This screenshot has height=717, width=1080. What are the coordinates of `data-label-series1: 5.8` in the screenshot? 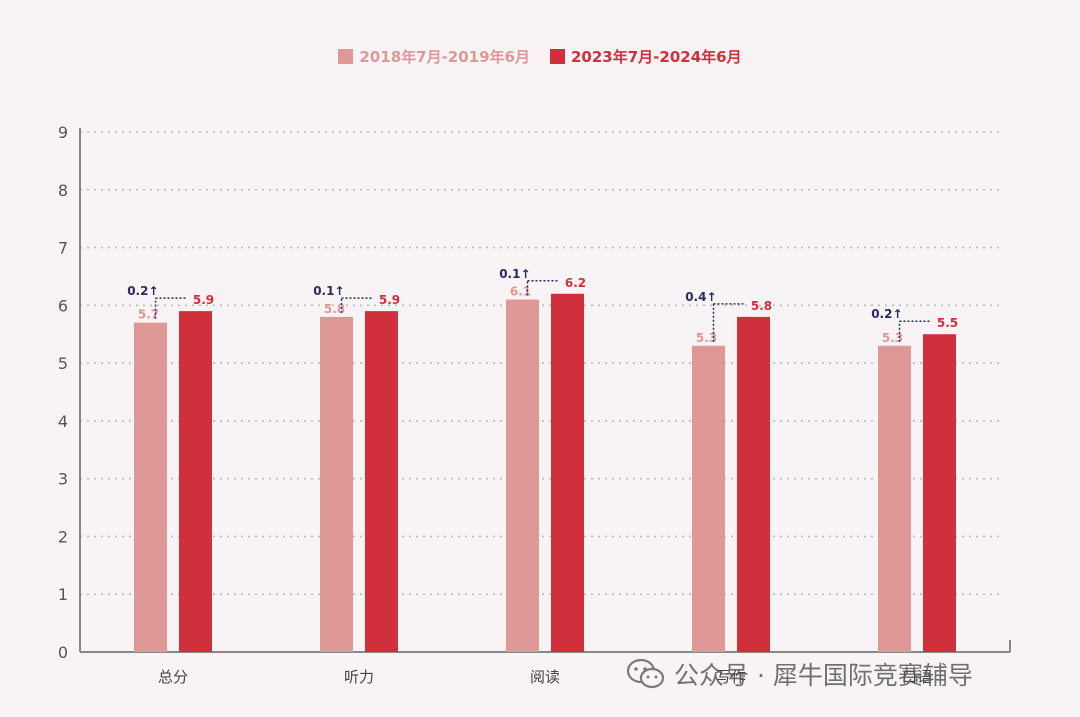 It's located at (334, 309).